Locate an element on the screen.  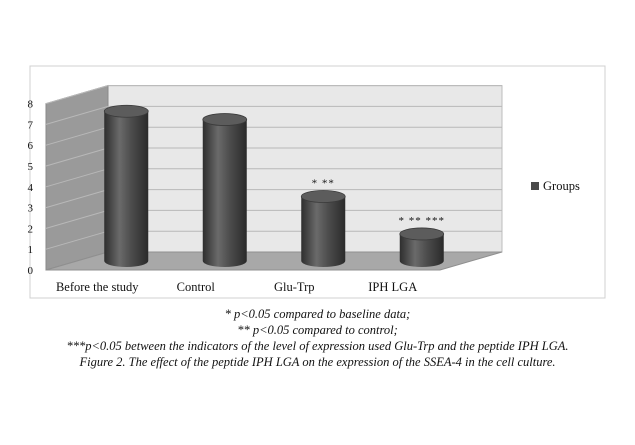
x-category-label: Glu-Trp is located at coordinates (294, 287).